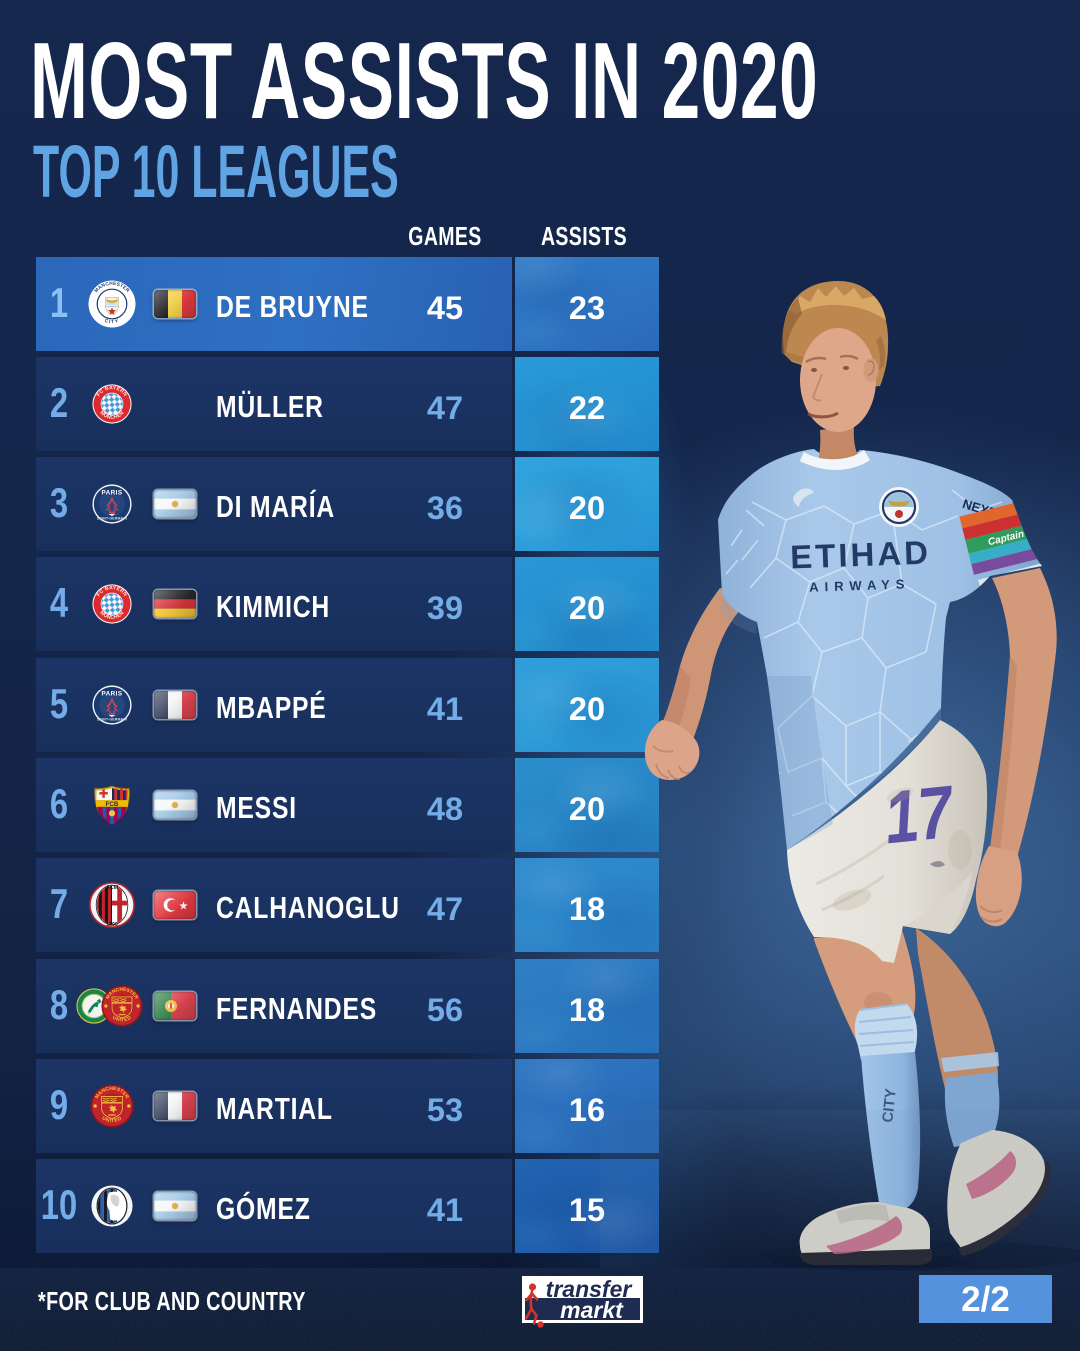 The height and width of the screenshot is (1351, 1080). I want to click on svg-text: FCB, so click(112, 804).